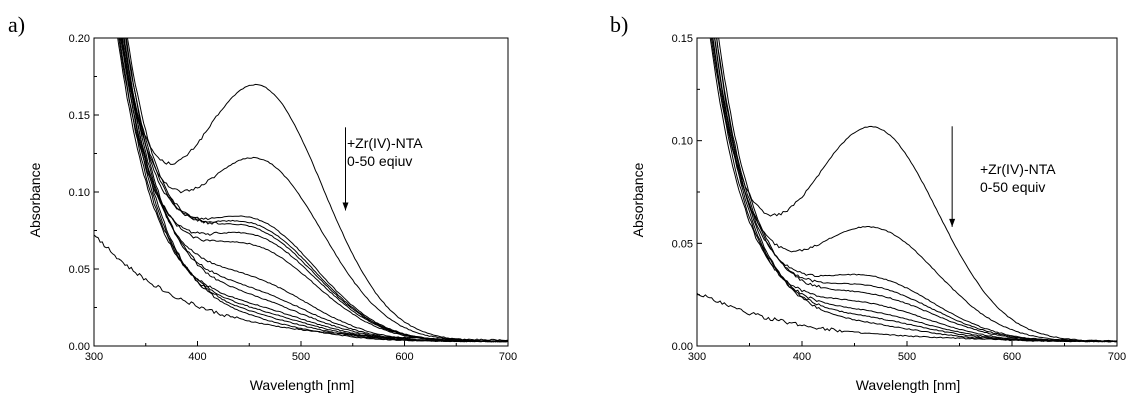 The width and height of the screenshot is (1129, 396). Describe the element at coordinates (16, 24) in the screenshot. I see `panel-a-label: a)` at that location.